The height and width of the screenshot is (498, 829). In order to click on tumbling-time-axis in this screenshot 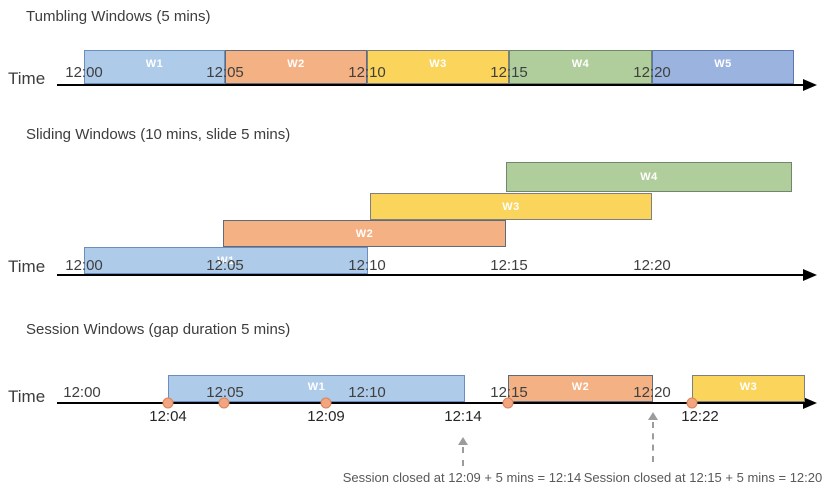, I will do `click(431, 85)`.